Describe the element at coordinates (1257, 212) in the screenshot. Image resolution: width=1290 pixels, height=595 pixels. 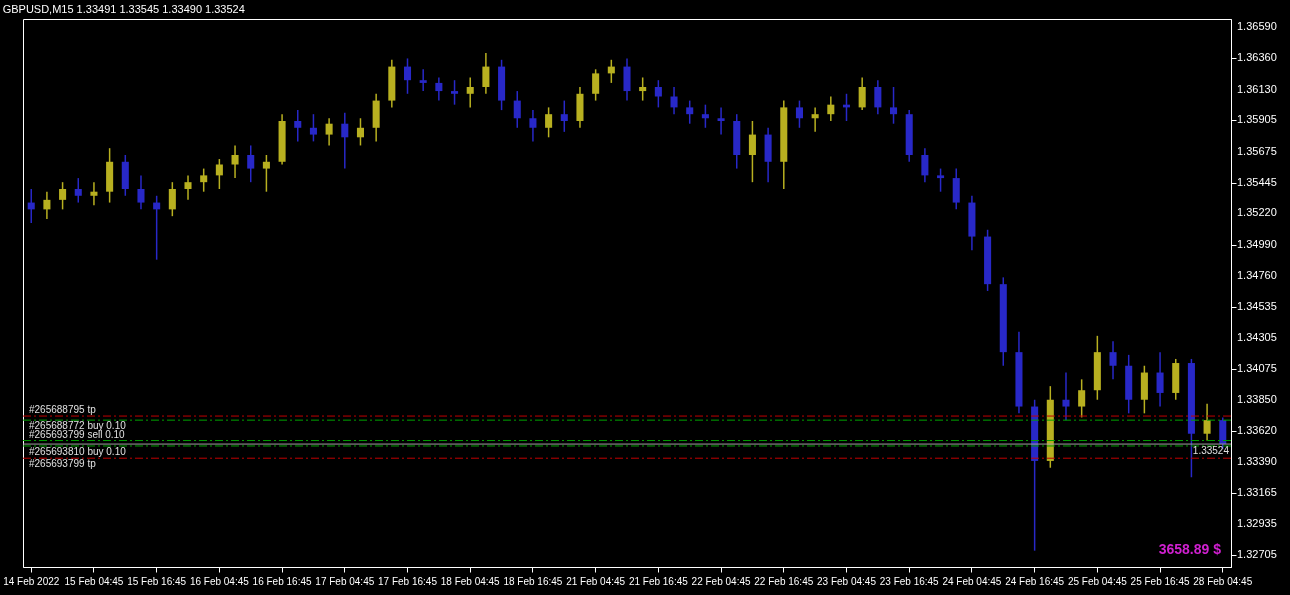
I see `y-tick-label: 1.35220` at that location.